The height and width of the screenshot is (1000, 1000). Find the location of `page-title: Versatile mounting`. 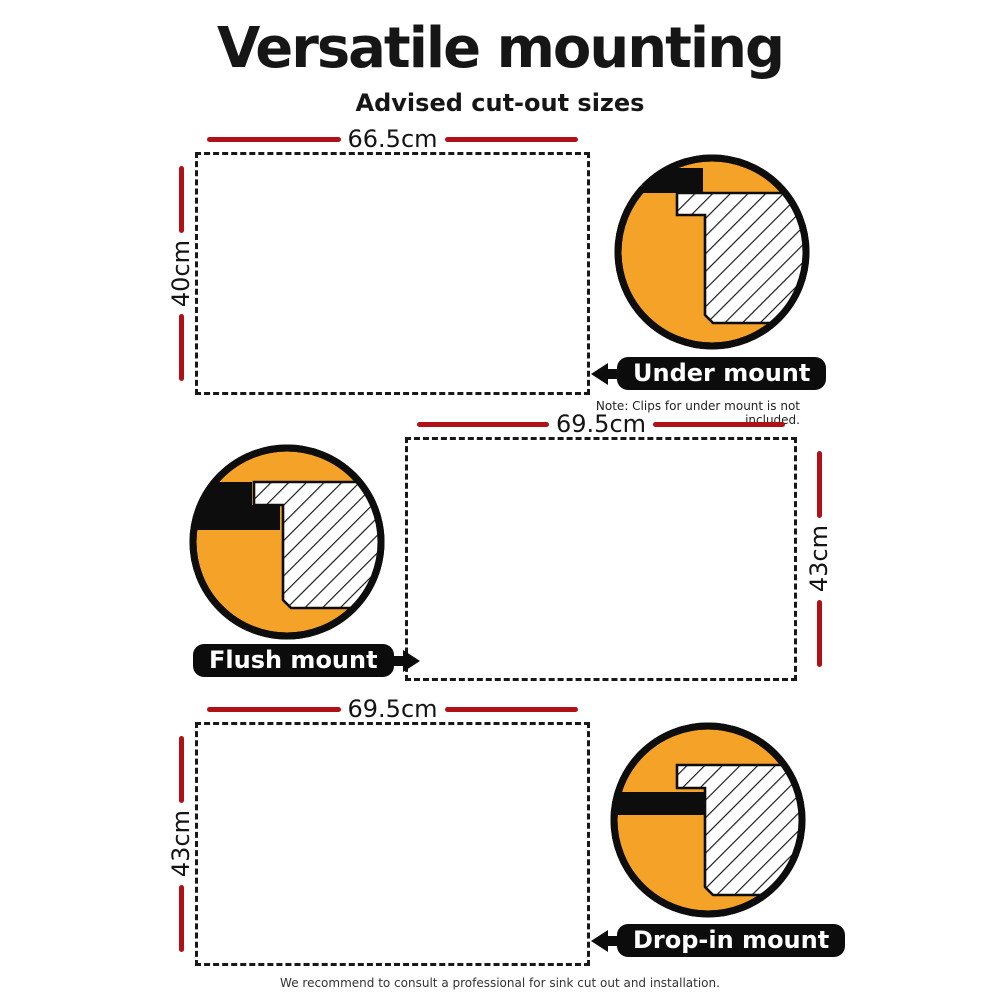

page-title: Versatile mounting is located at coordinates (500, 48).